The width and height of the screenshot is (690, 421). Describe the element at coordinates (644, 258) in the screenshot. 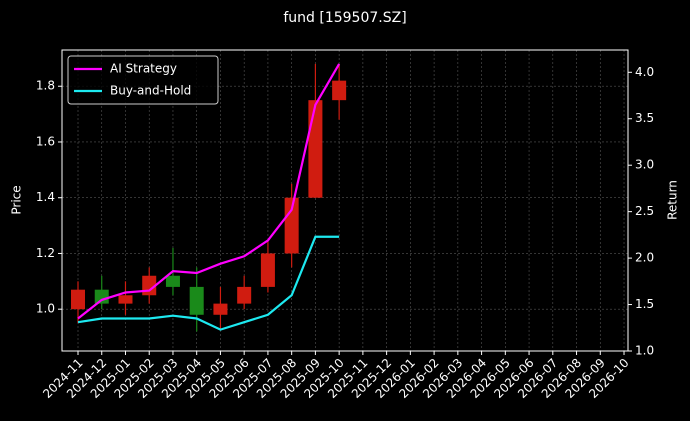

I see `y2-tick-label: 2.0` at that location.